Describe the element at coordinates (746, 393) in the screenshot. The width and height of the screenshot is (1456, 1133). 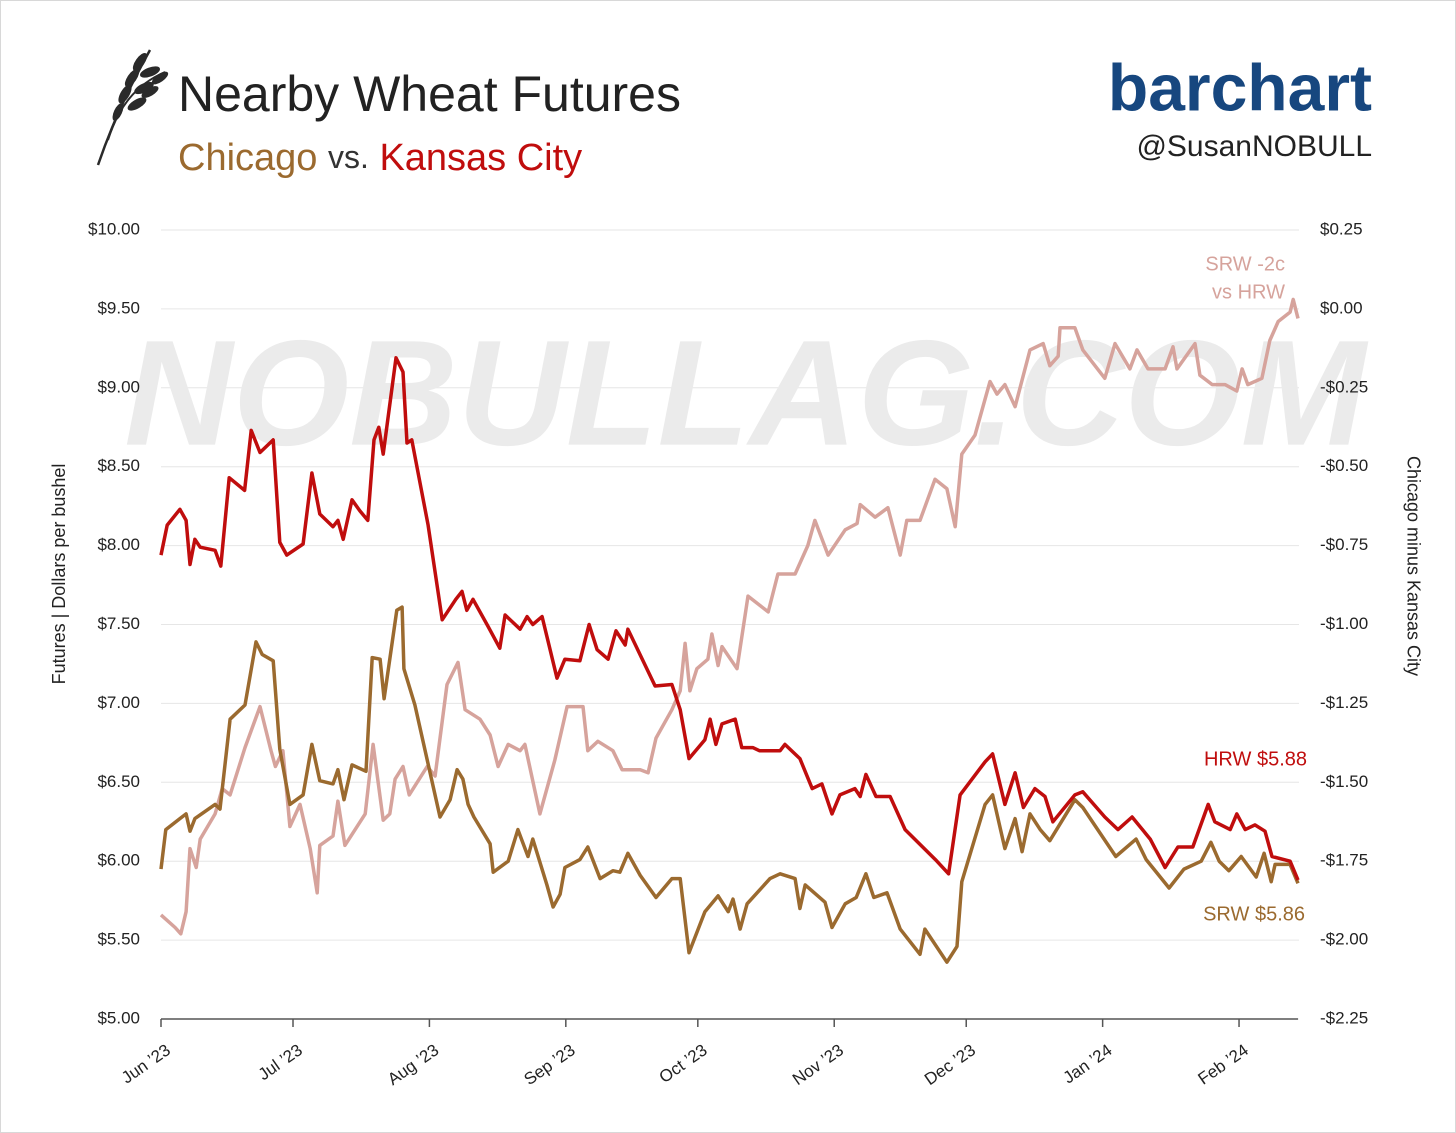
I see `watermark: NOBULLAG.COM` at that location.